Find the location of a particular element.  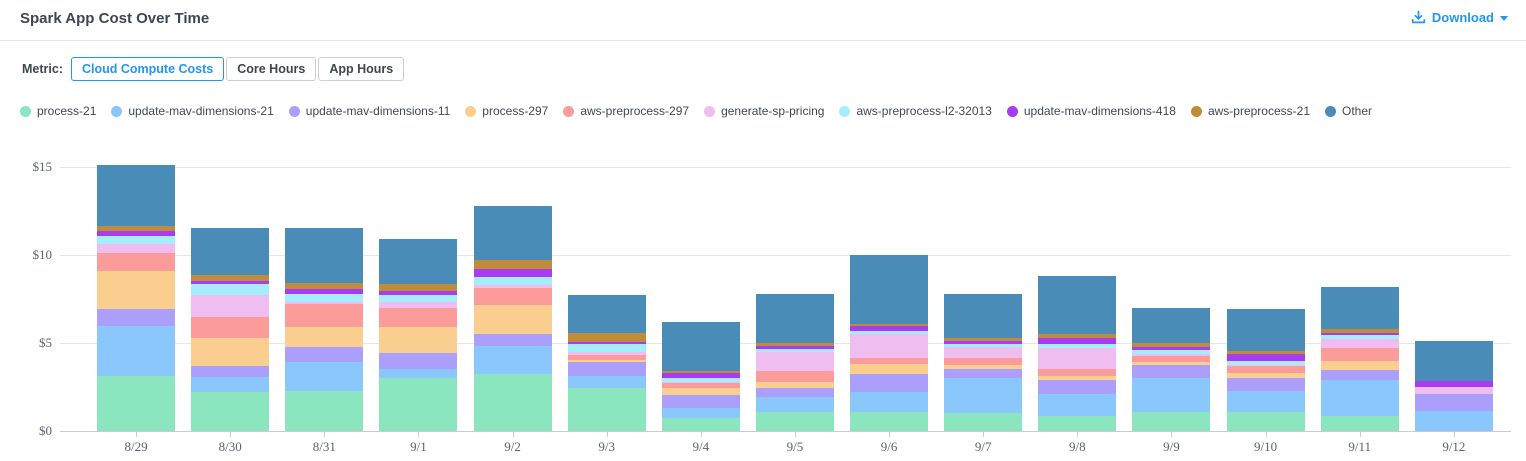

legend-item-Other: Other is located at coordinates (1348, 111).